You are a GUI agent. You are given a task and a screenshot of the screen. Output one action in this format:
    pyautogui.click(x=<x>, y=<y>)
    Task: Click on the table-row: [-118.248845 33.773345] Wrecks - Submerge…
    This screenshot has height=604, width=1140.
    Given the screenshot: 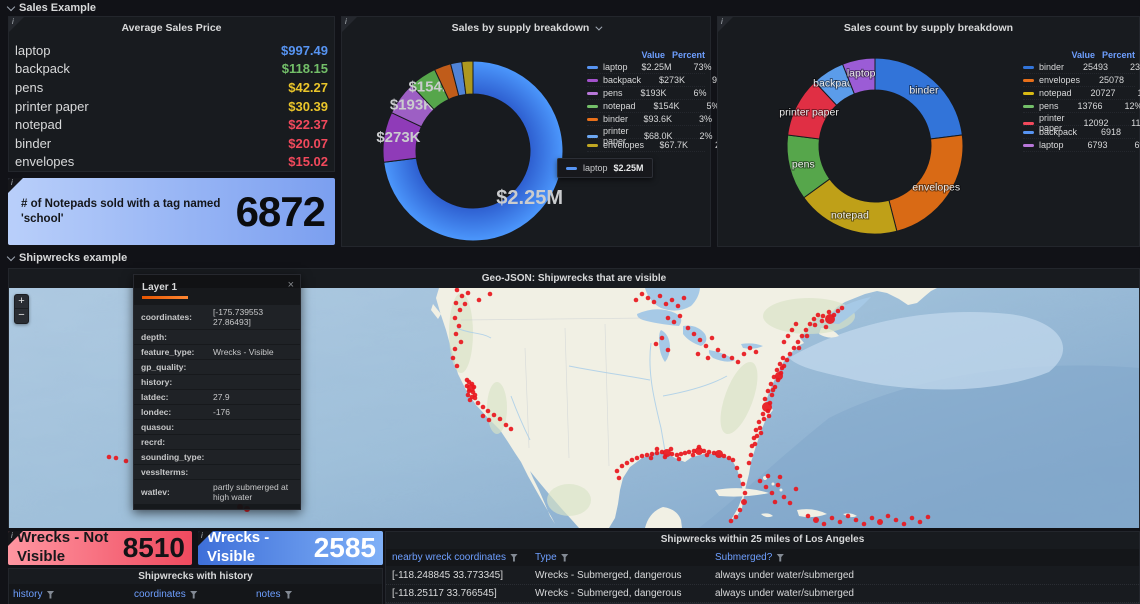 What is the action you would take?
    pyautogui.click(x=762, y=576)
    